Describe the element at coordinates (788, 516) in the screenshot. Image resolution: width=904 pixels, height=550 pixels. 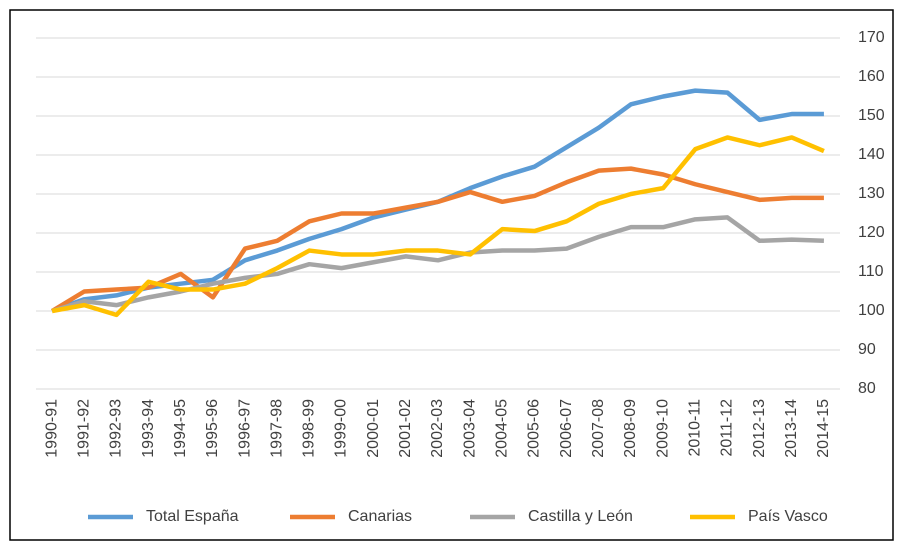
I see `legend-label: País Vasco` at that location.